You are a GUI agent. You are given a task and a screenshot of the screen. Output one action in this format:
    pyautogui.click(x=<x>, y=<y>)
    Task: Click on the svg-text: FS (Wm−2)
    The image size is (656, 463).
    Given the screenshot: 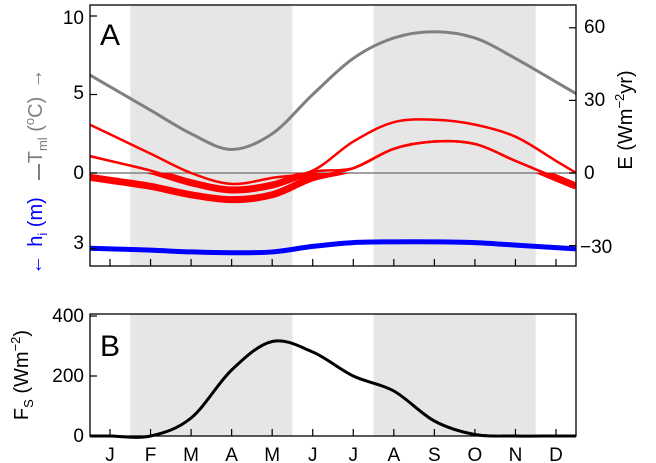 What is the action you would take?
    pyautogui.click(x=22, y=375)
    